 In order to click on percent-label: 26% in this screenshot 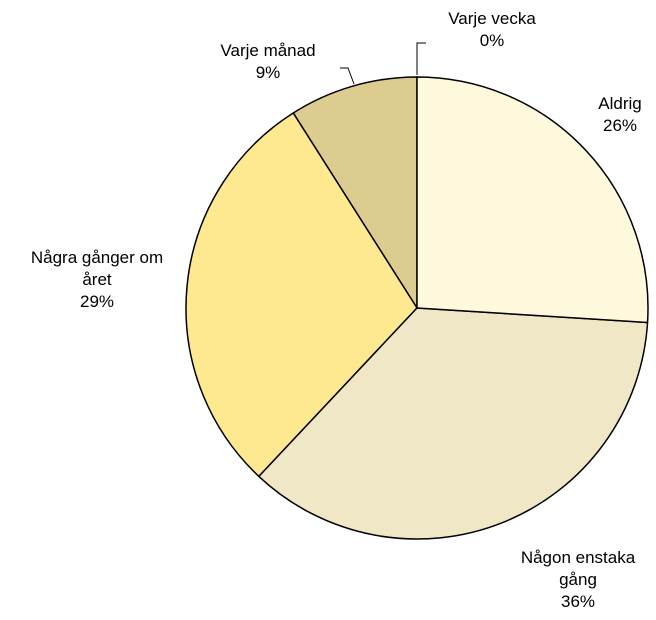, I will do `click(620, 125)`.